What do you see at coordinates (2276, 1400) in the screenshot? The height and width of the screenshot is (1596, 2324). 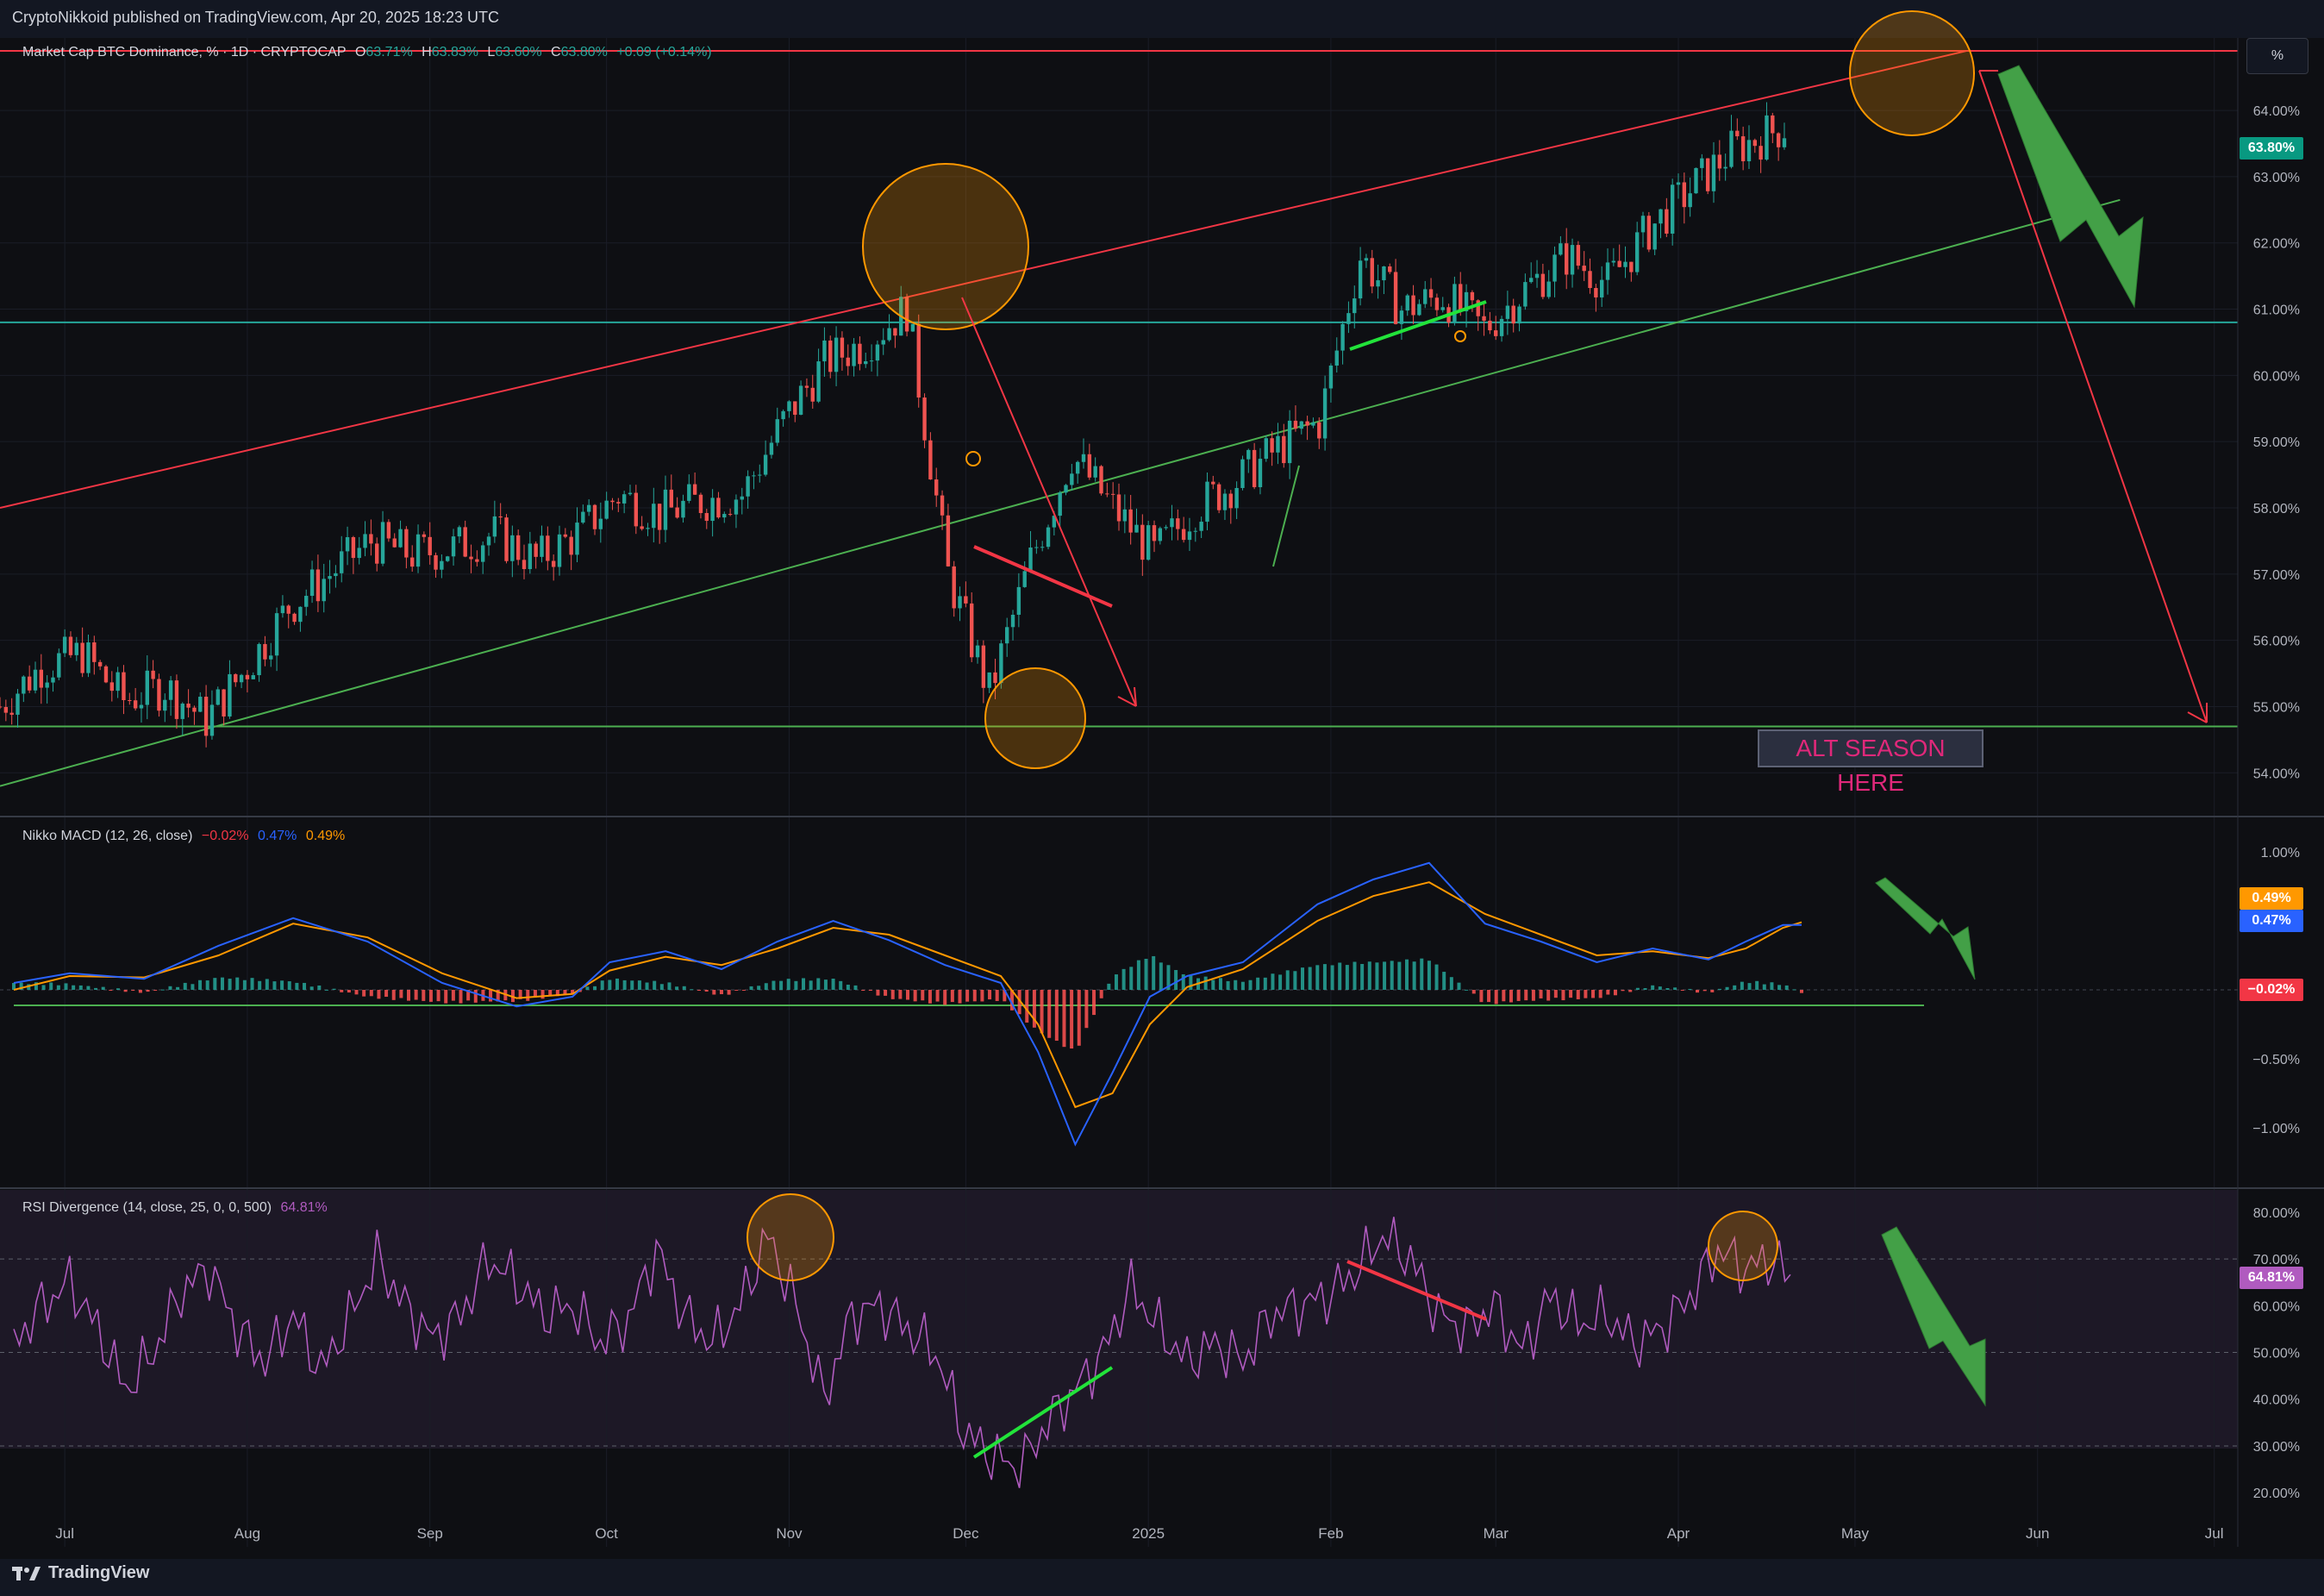 I see `rsi-tick-label: 40.00%` at bounding box center [2276, 1400].